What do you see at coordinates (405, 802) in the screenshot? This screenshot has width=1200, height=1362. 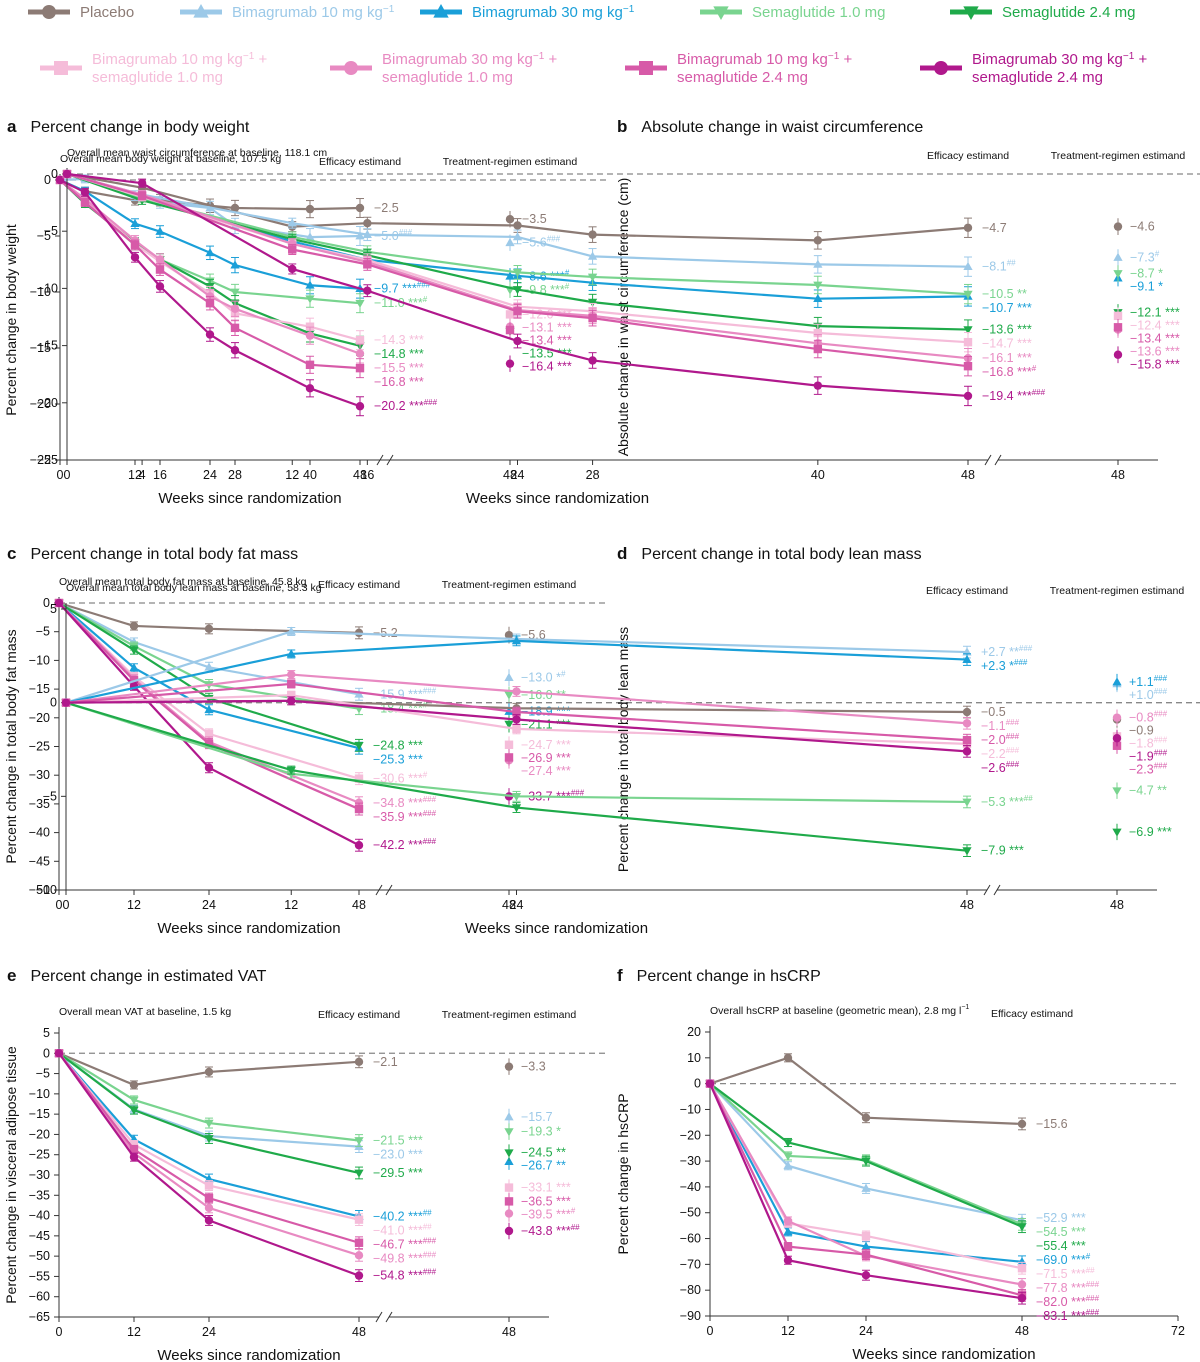 I see `endpoint-label-b30s1: −34.8 ***###` at bounding box center [405, 802].